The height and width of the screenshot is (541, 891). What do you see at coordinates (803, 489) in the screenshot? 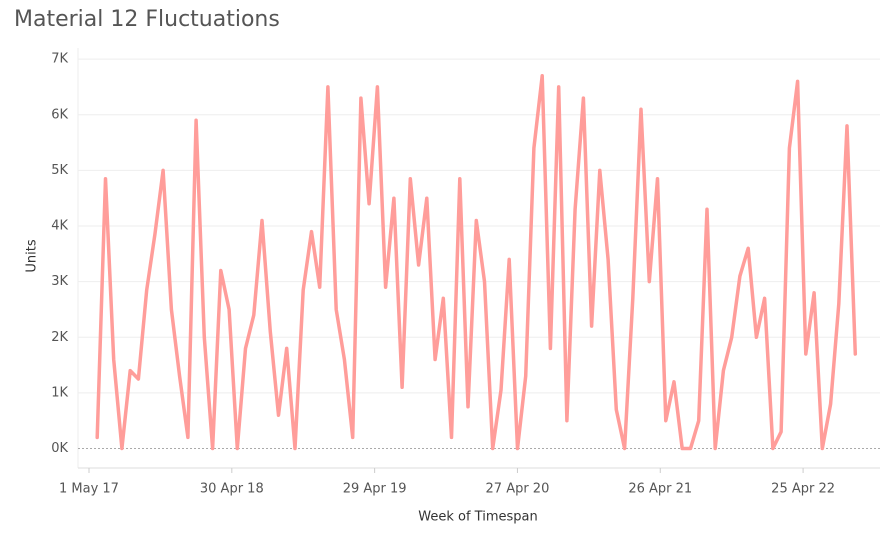
I see `x-tick-label: 25 Apr 22` at bounding box center [803, 489].